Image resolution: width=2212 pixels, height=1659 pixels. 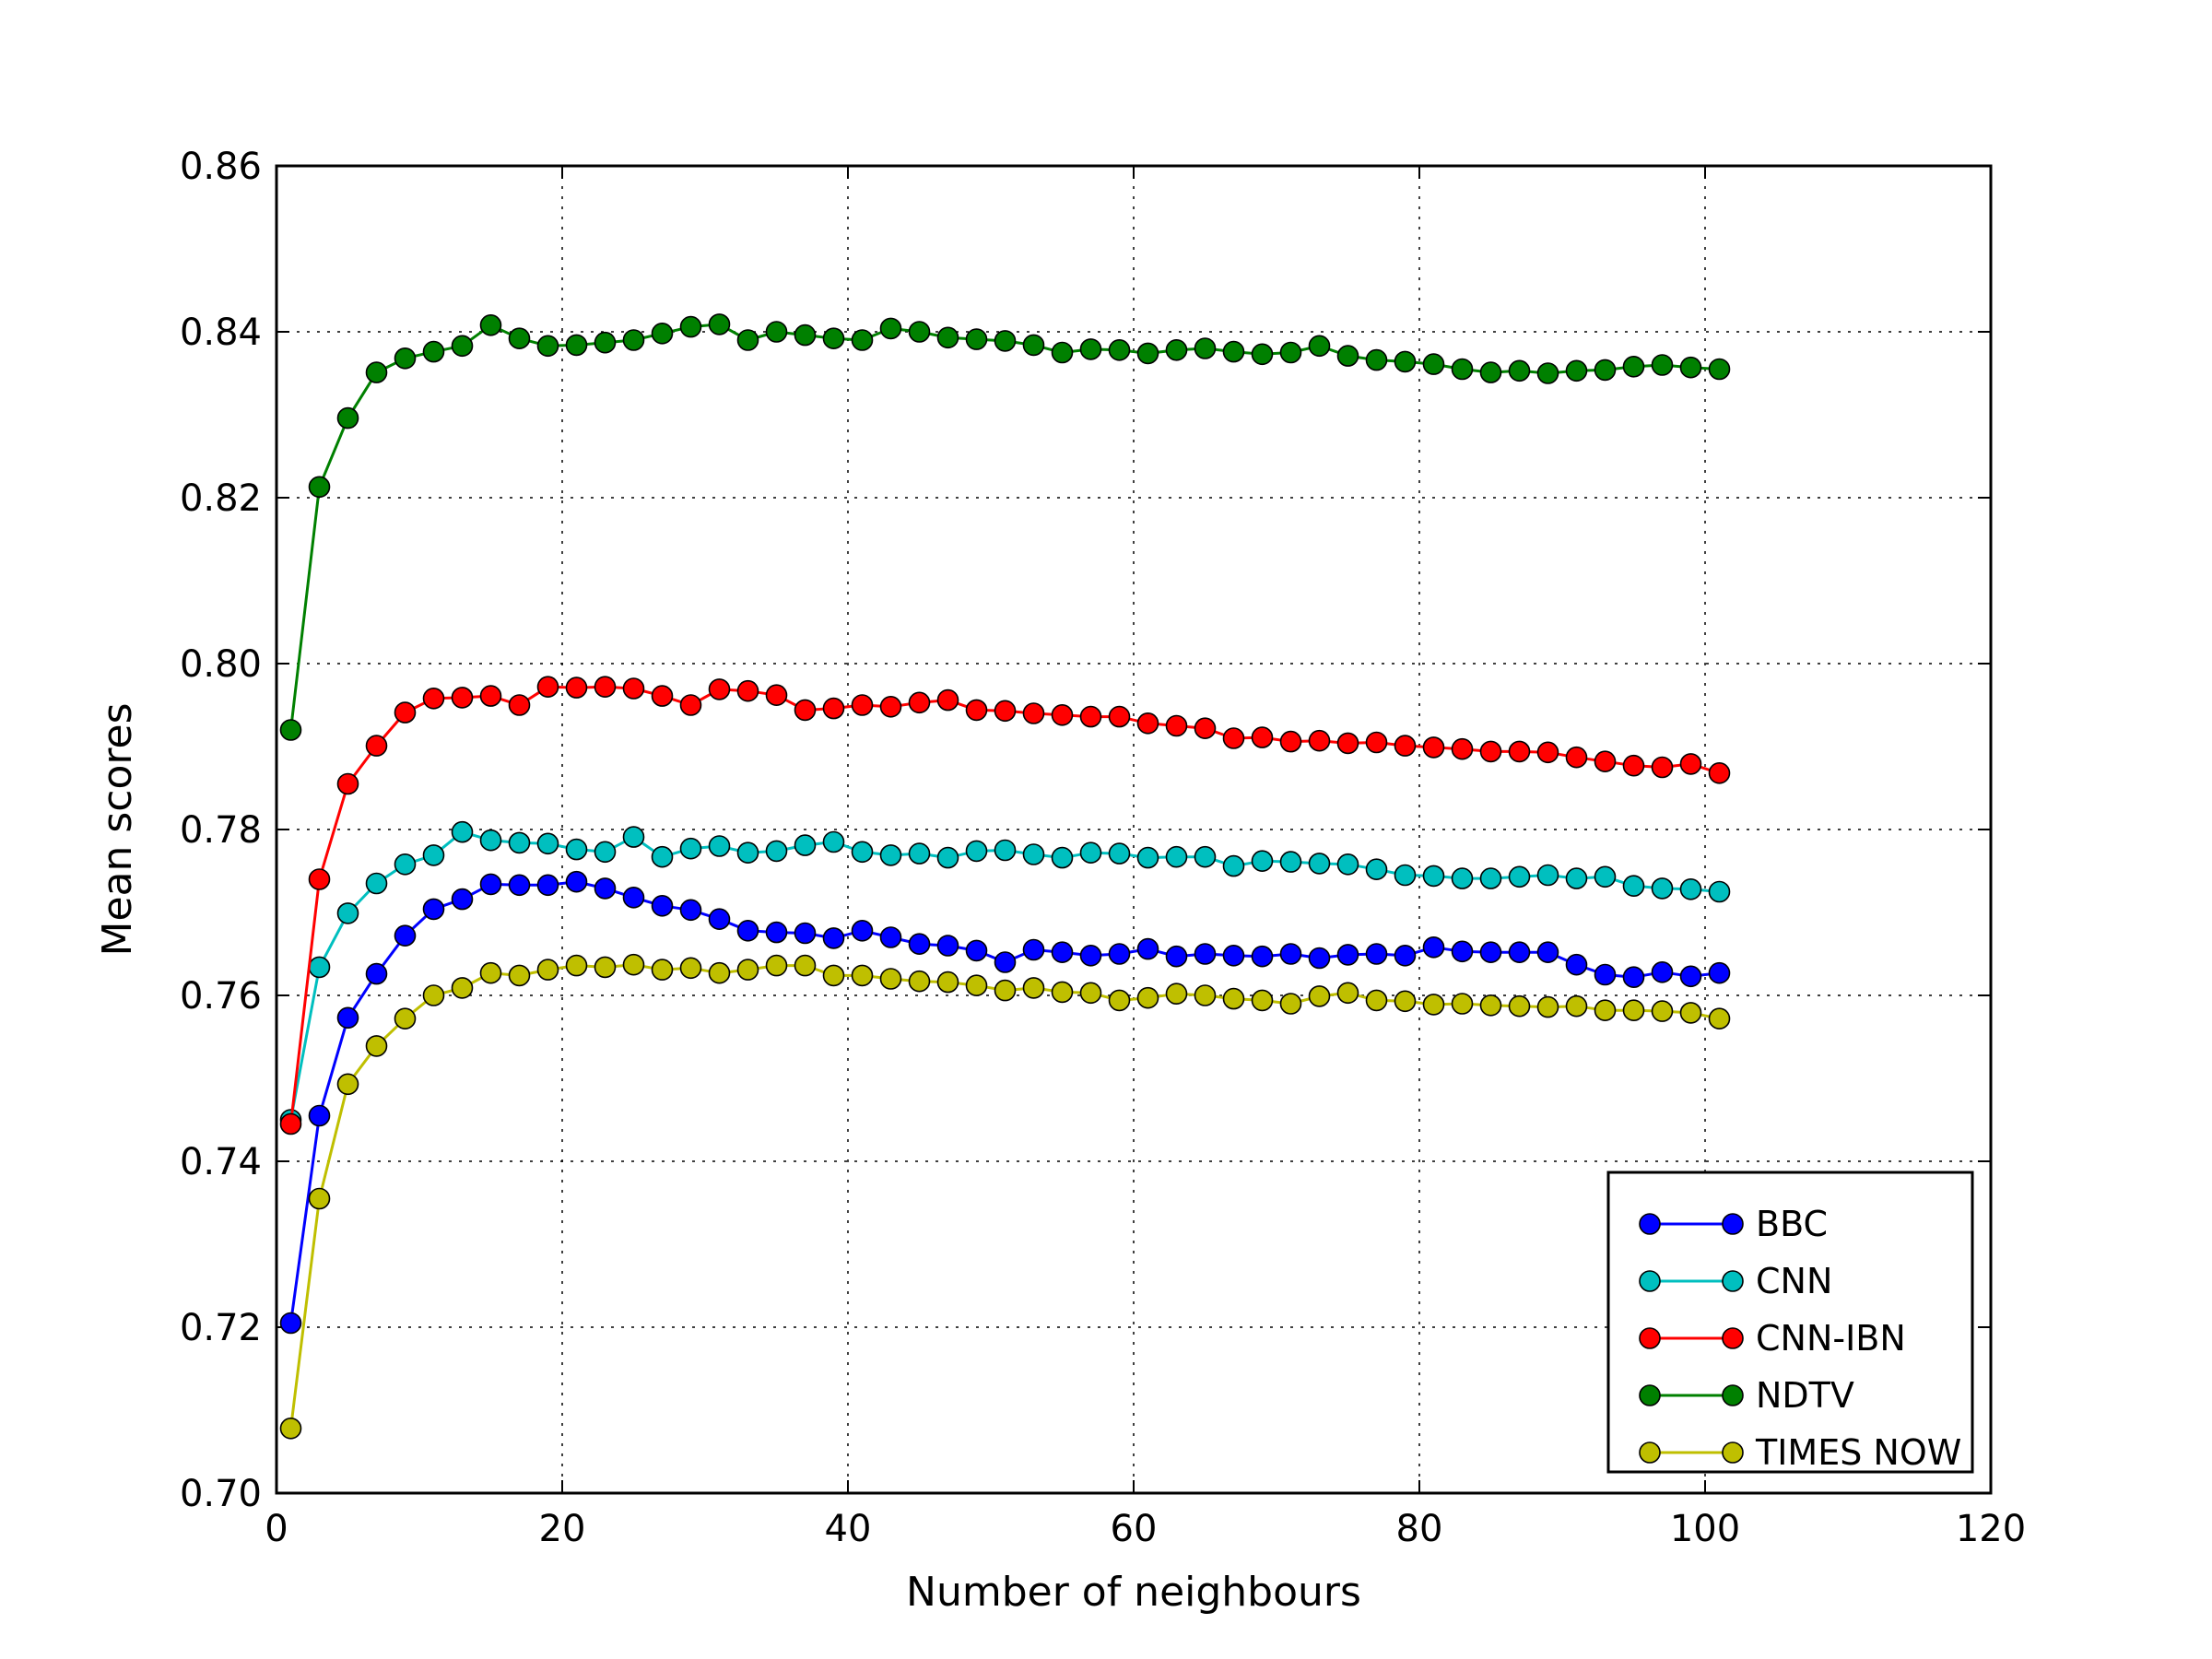 What do you see at coordinates (221, 664) in the screenshot?
I see `y-tick-label: 0.80` at bounding box center [221, 664].